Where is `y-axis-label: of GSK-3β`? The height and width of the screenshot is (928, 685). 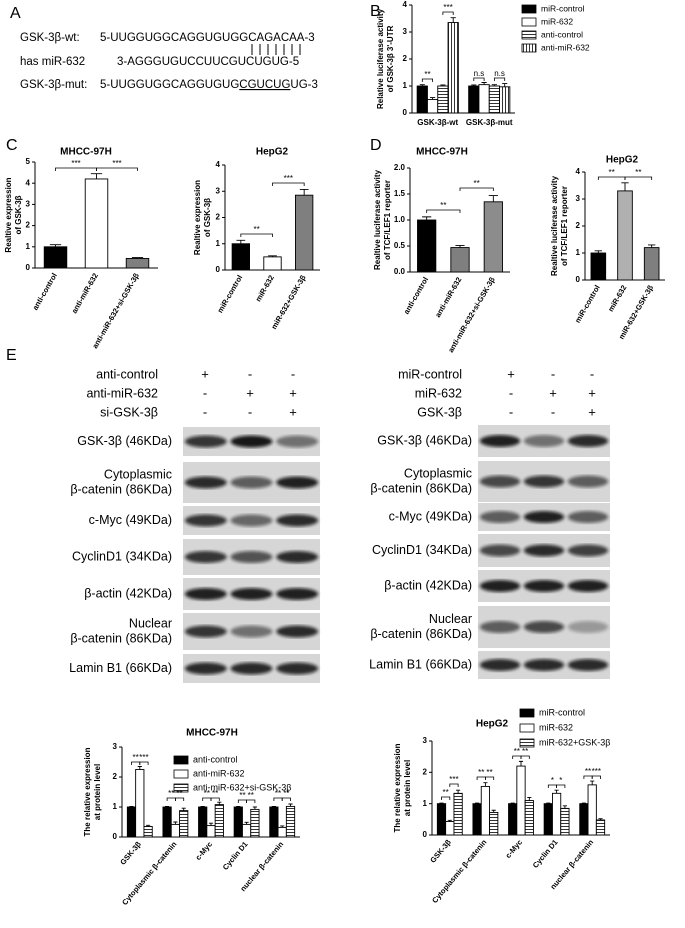 y-axis-label: of GSK-3β is located at coordinates (18, 214).